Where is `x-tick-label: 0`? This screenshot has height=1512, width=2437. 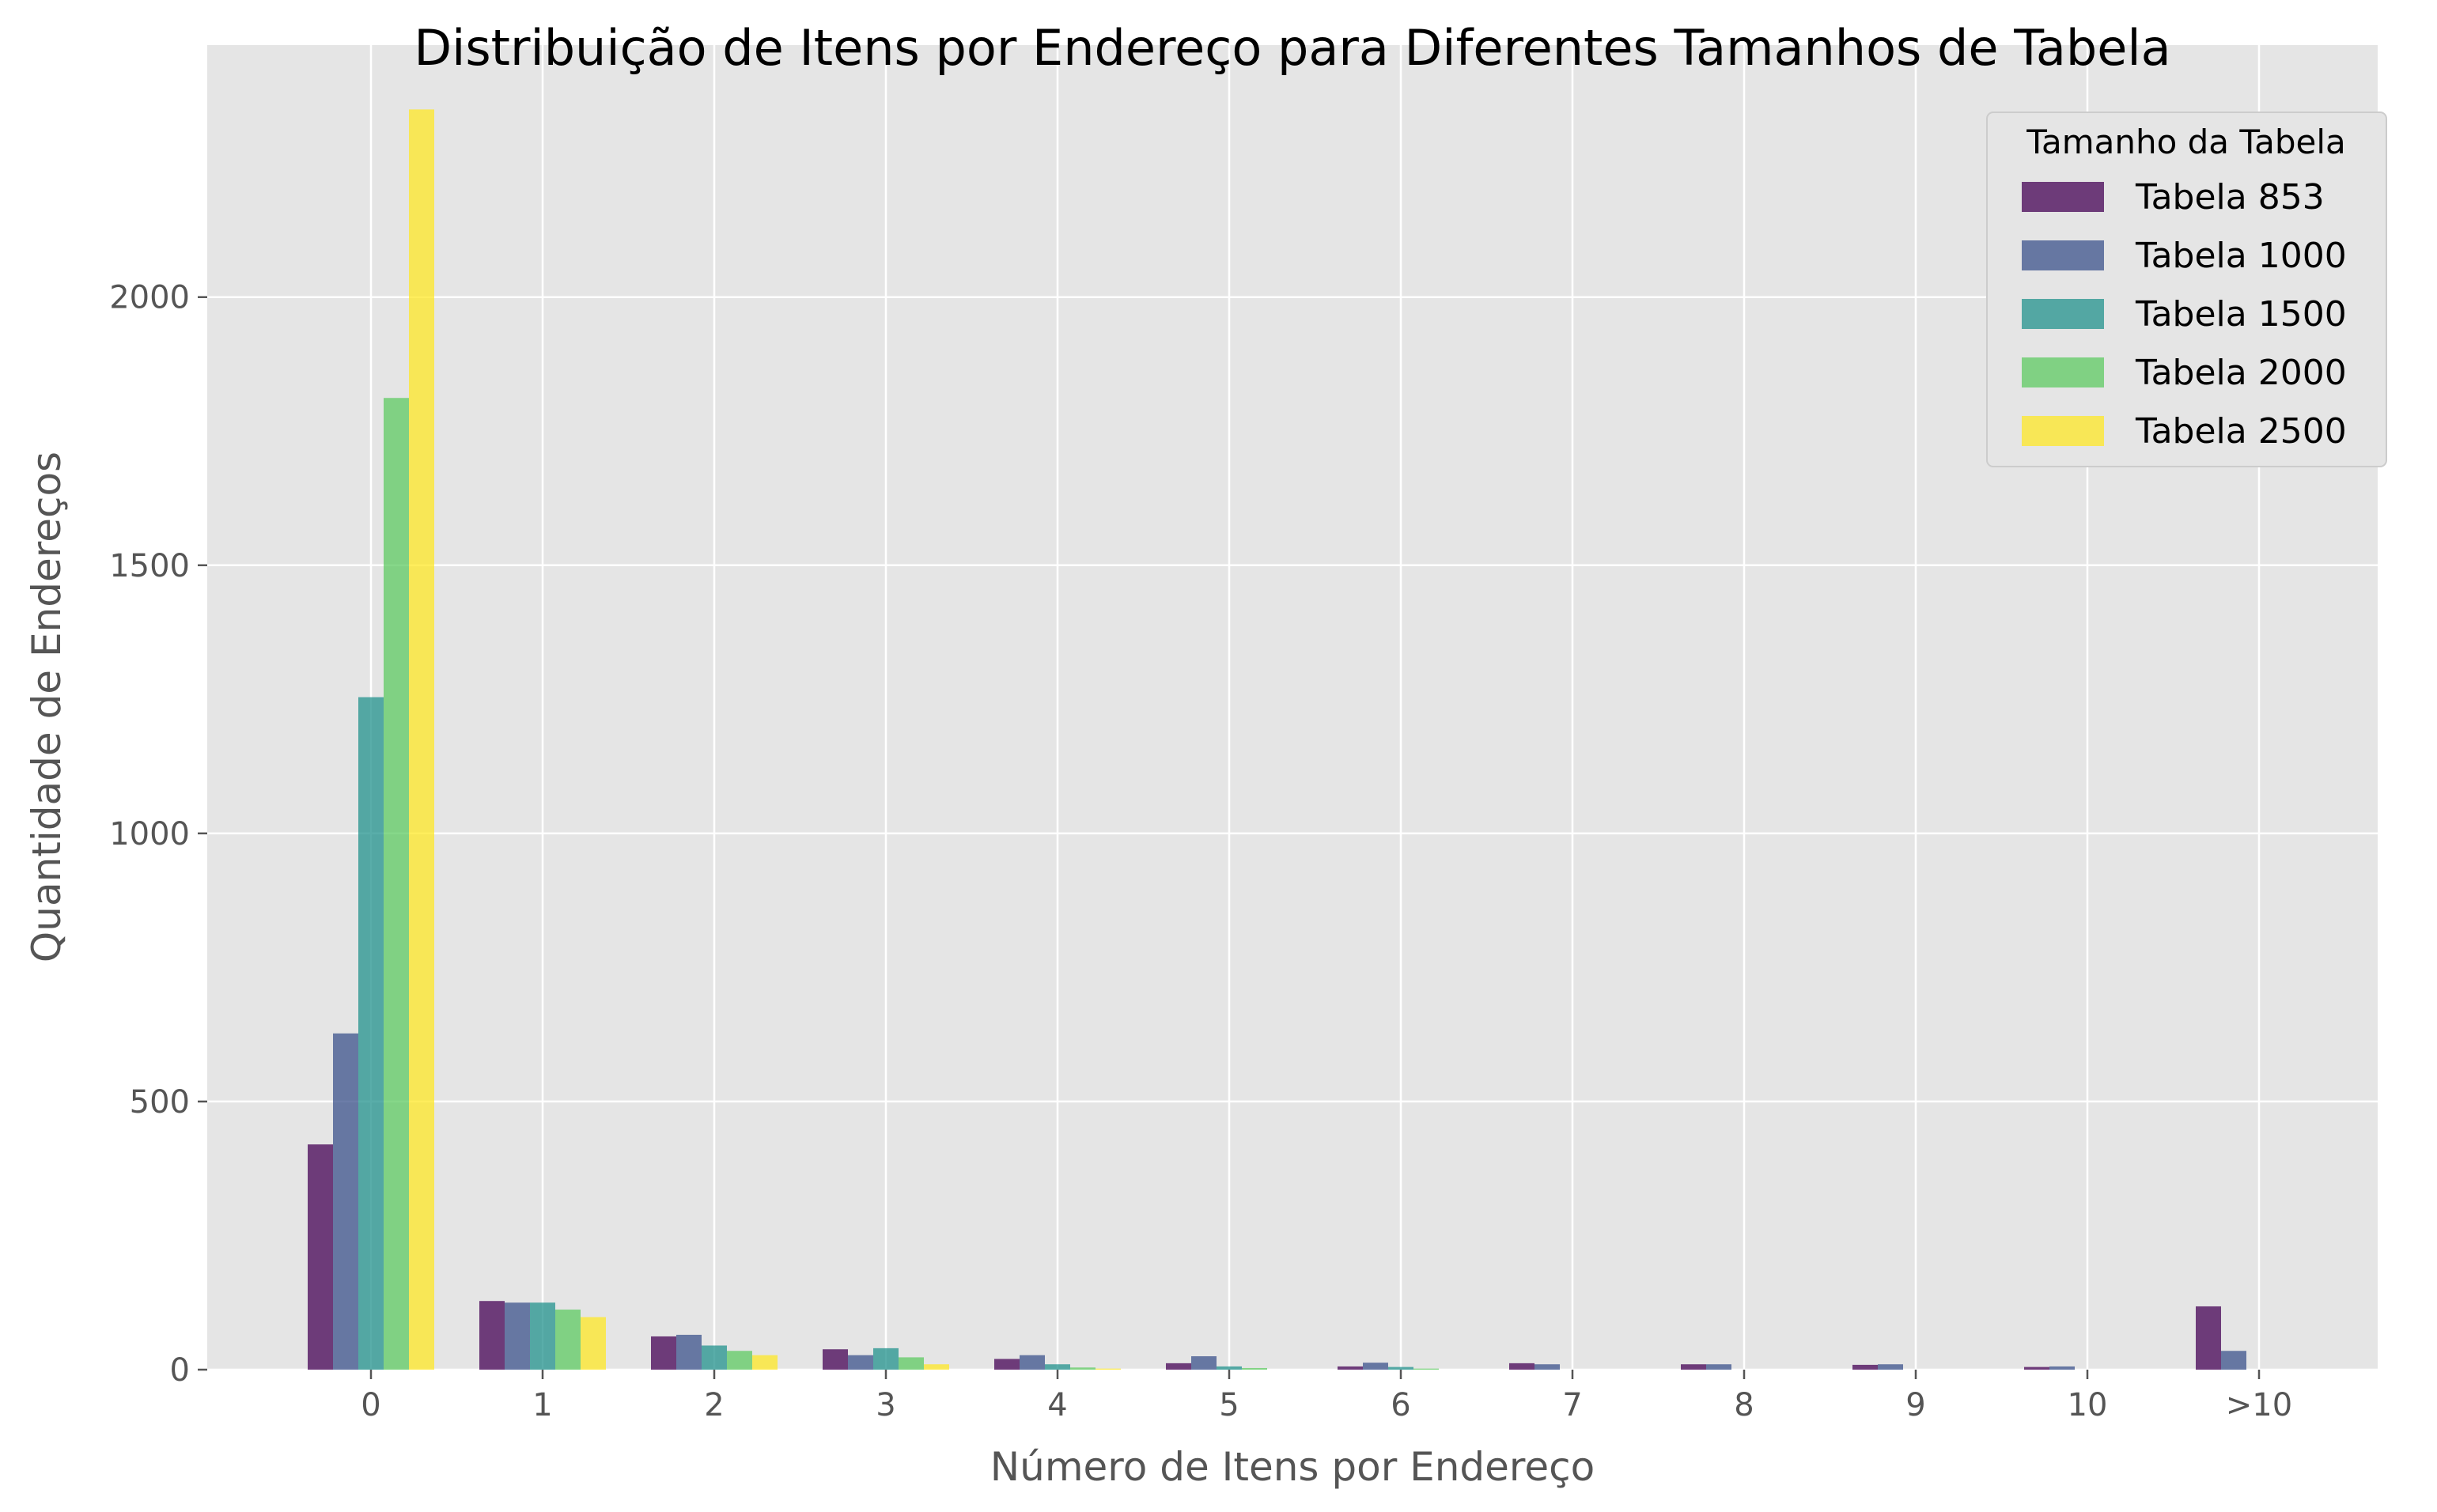
x-tick-label: 0 is located at coordinates (370, 1405).